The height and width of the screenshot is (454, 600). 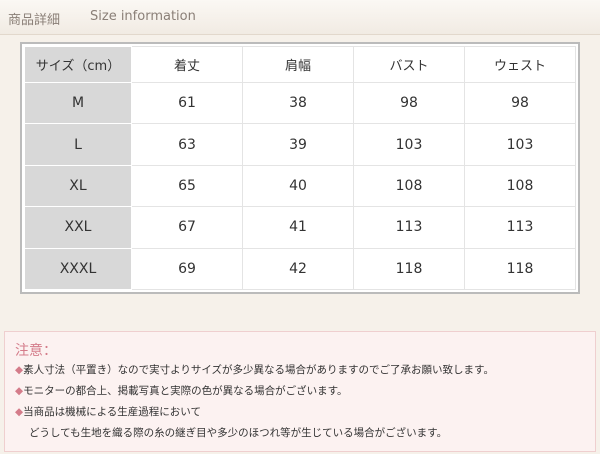 I want to click on table-cell: 41, so click(x=298, y=227).